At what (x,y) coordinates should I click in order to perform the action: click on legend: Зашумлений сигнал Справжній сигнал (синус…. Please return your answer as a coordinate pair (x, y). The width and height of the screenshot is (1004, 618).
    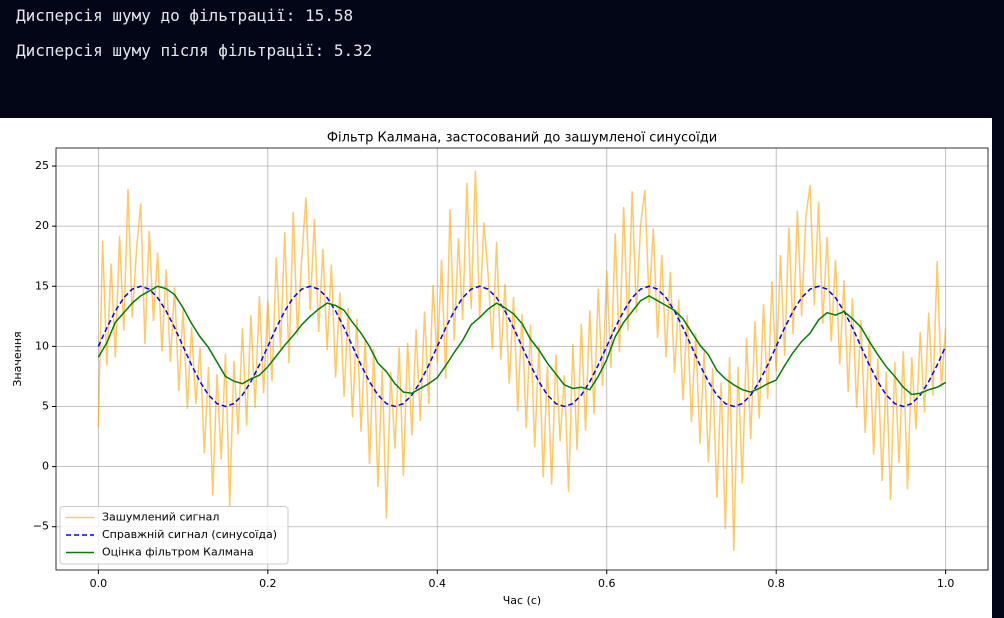
    Looking at the image, I should click on (174, 535).